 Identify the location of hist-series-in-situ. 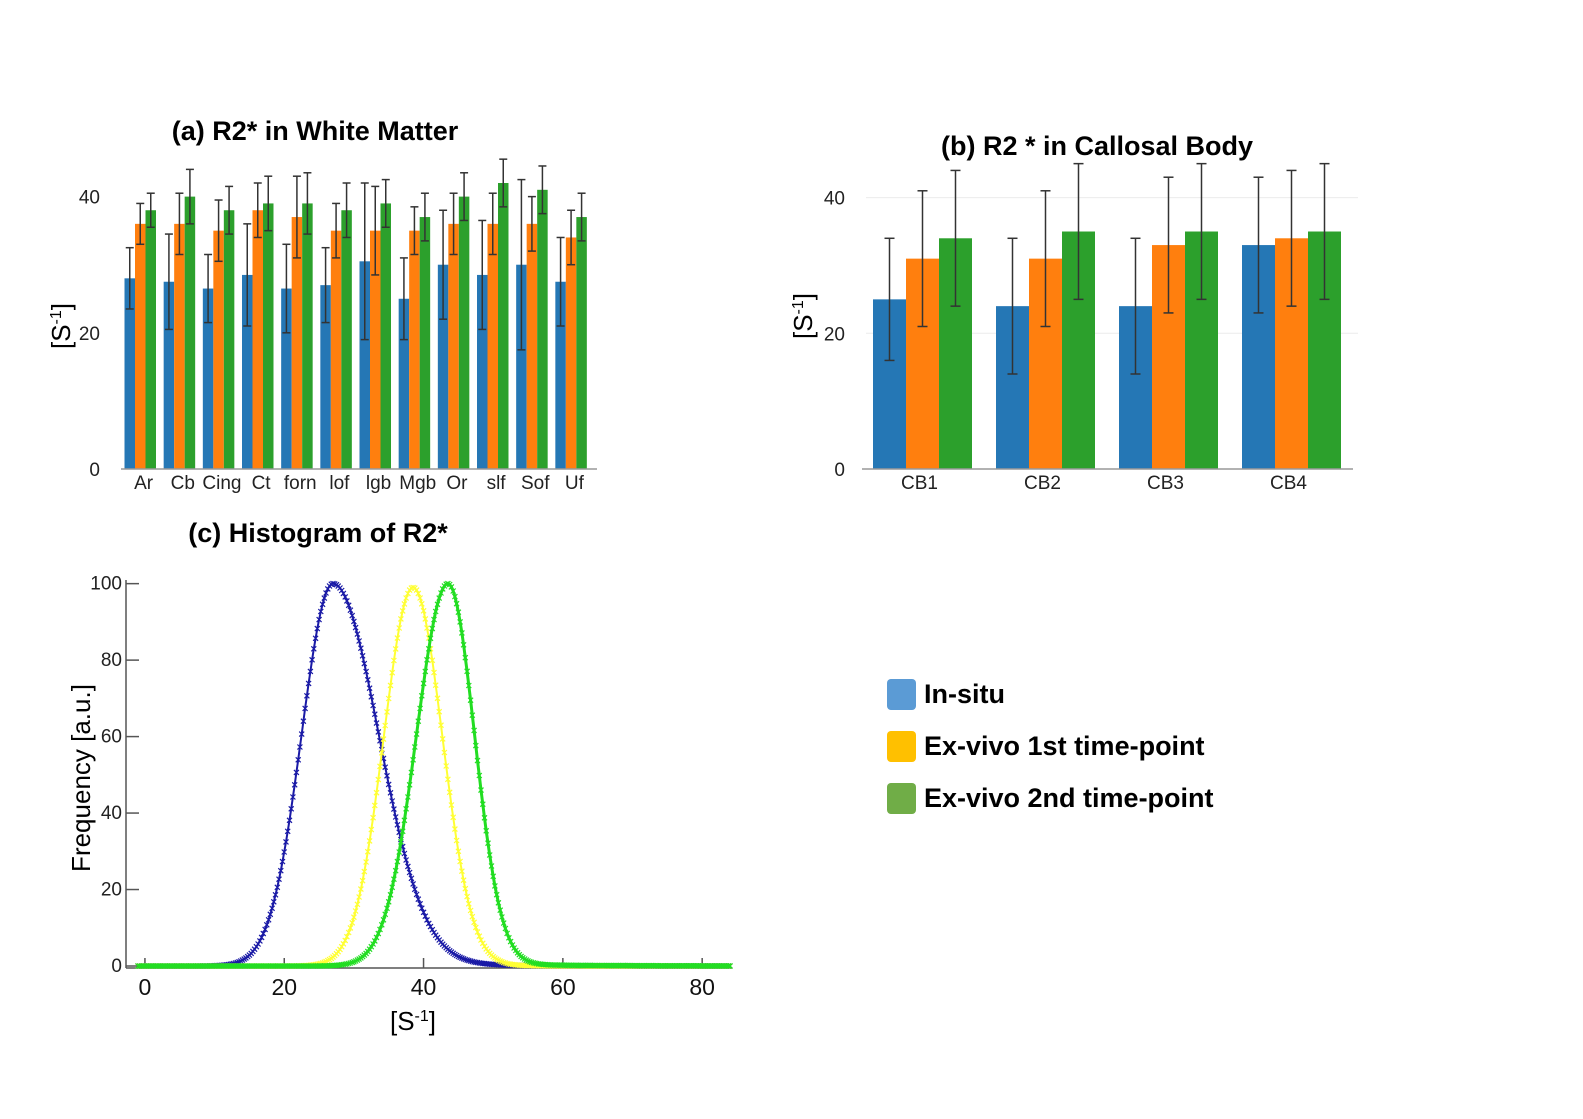
(434, 774).